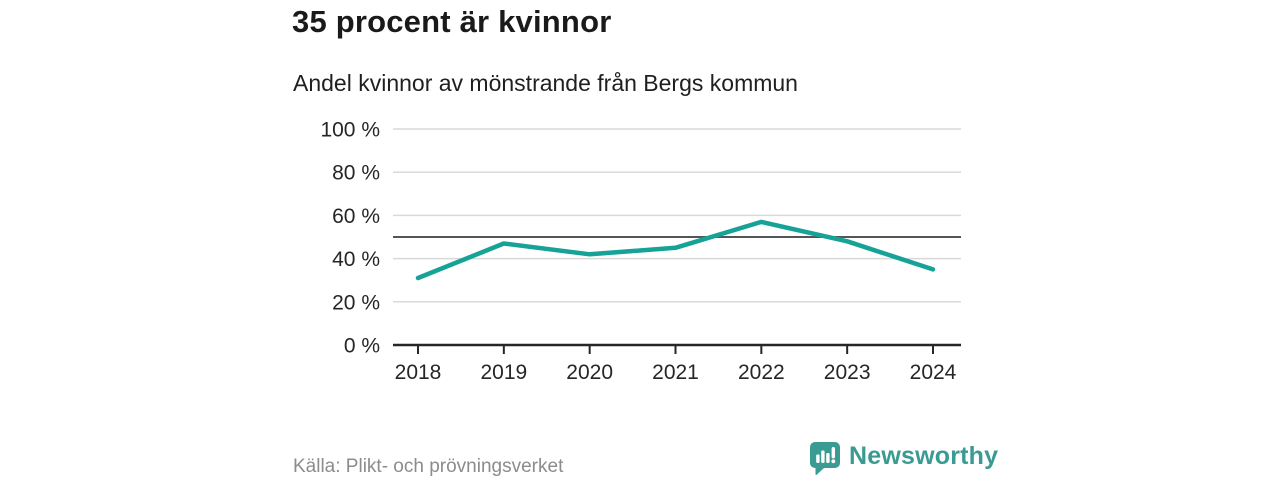 This screenshot has width=1280, height=480. Describe the element at coordinates (452, 21) in the screenshot. I see `chart-title: 35 procent är kvinnor` at that location.